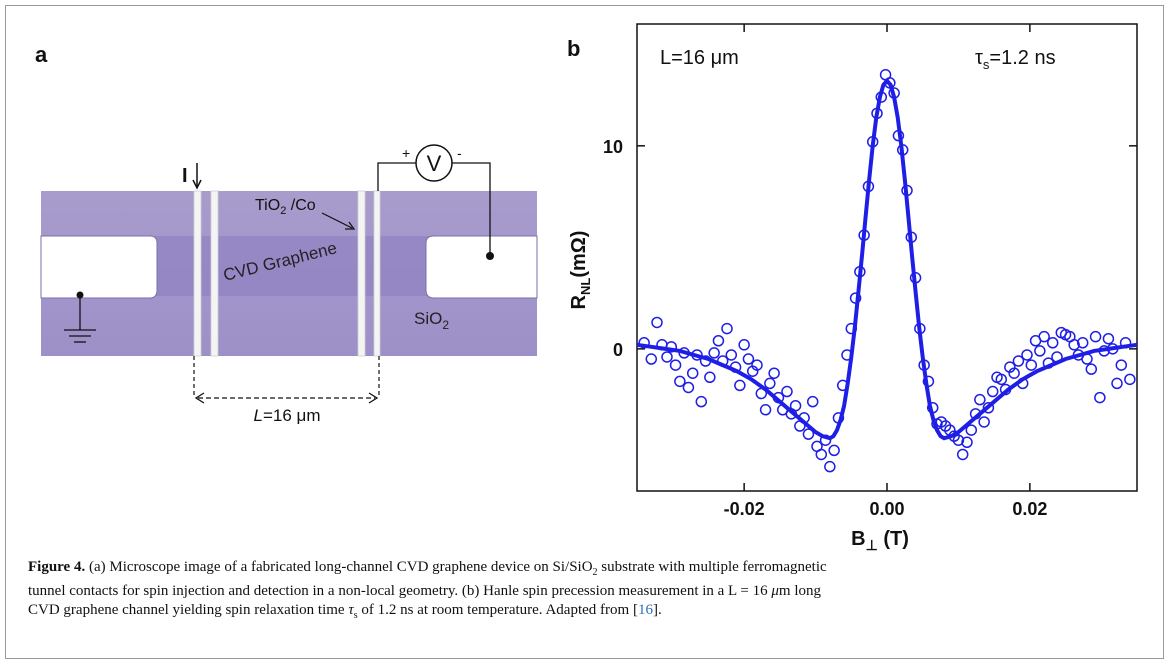  I want to click on length-arrowhead-right, so click(373, 398).